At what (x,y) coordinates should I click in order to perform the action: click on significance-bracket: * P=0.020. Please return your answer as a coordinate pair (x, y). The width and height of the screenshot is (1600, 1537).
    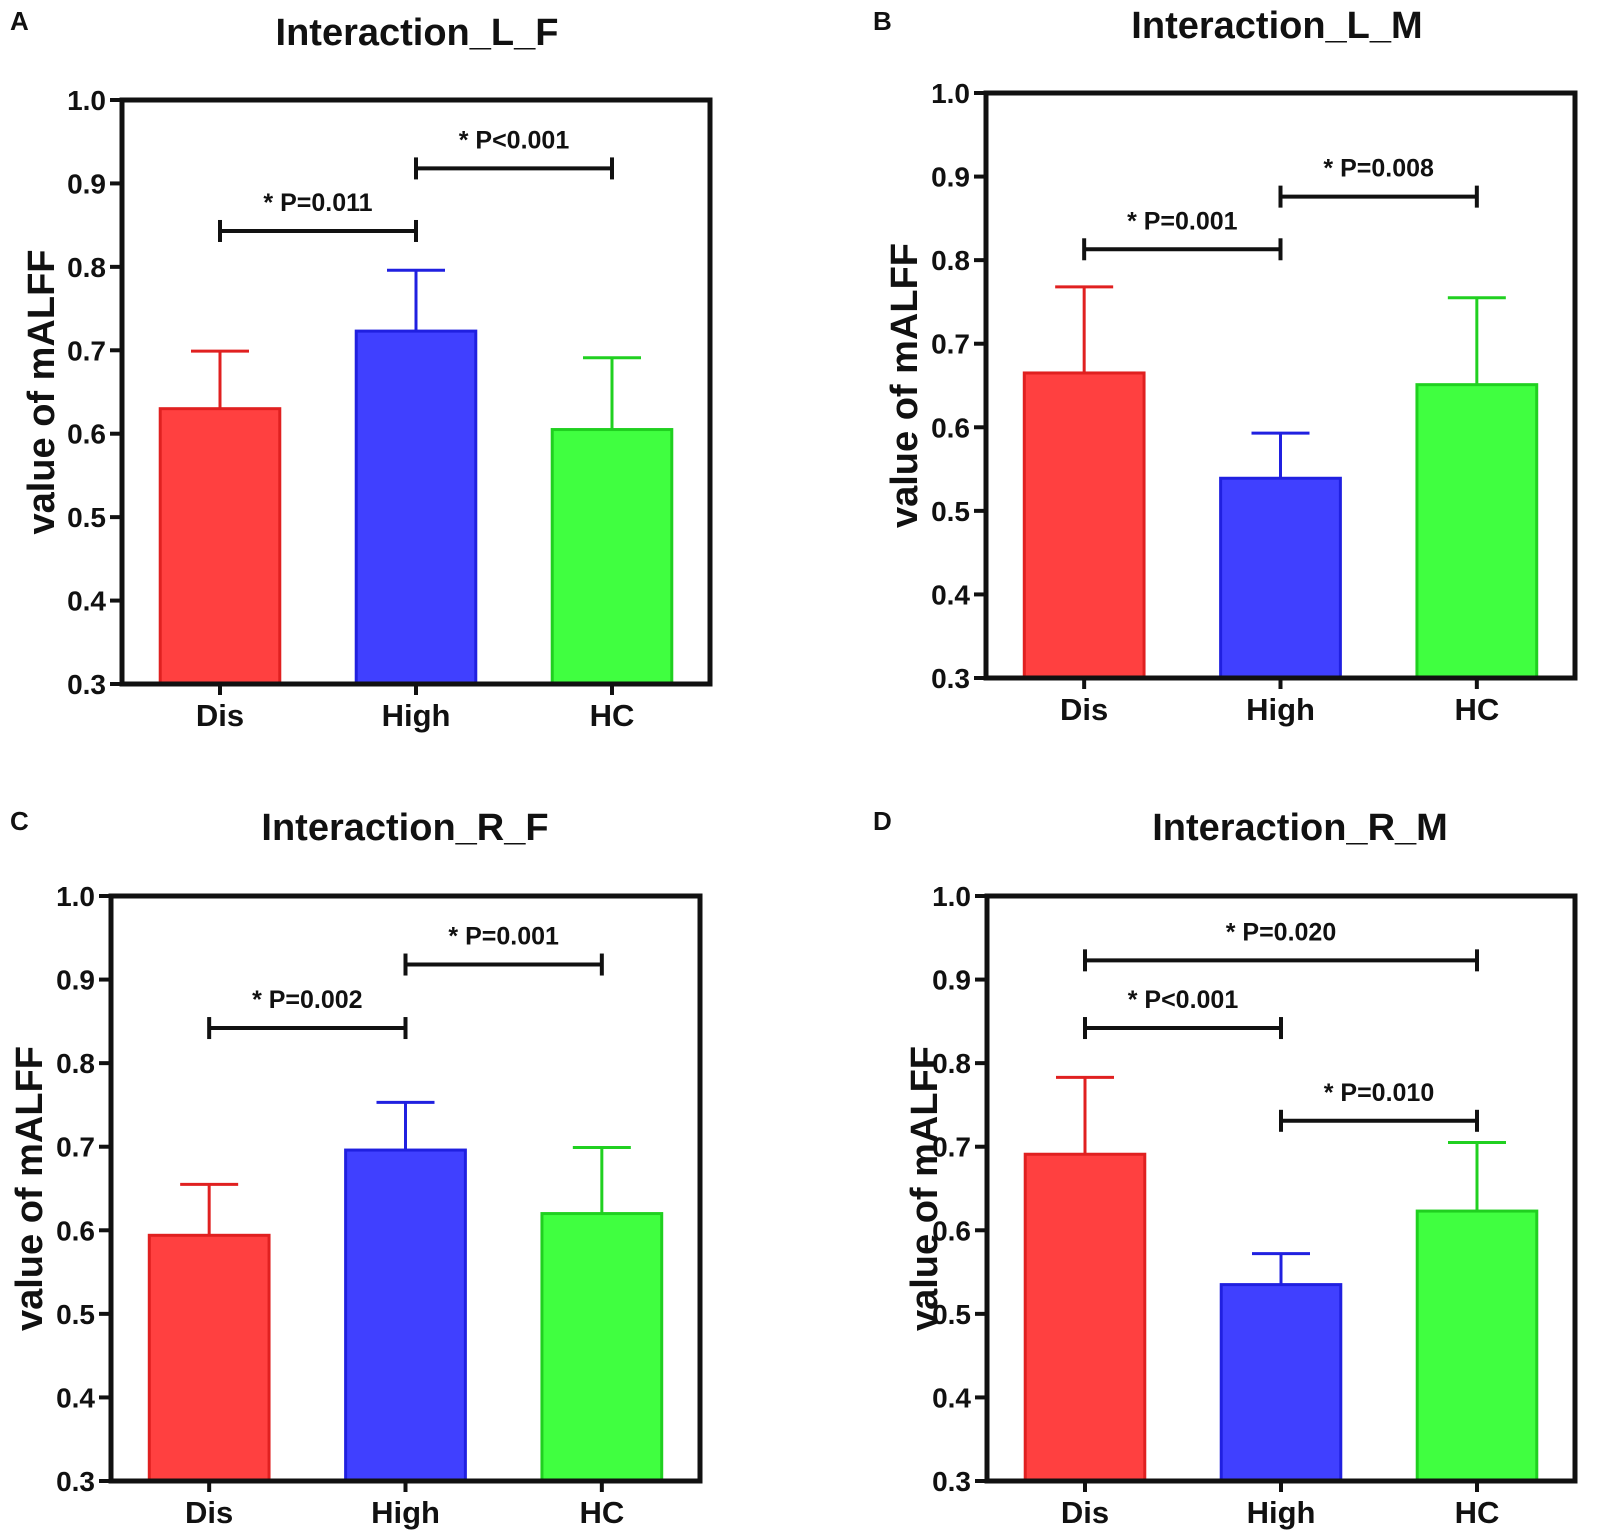
    Looking at the image, I should click on (1281, 945).